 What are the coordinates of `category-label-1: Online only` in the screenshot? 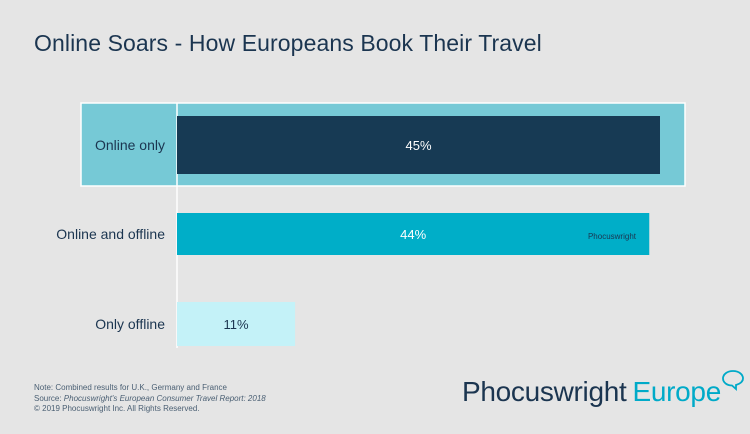 It's located at (130, 145).